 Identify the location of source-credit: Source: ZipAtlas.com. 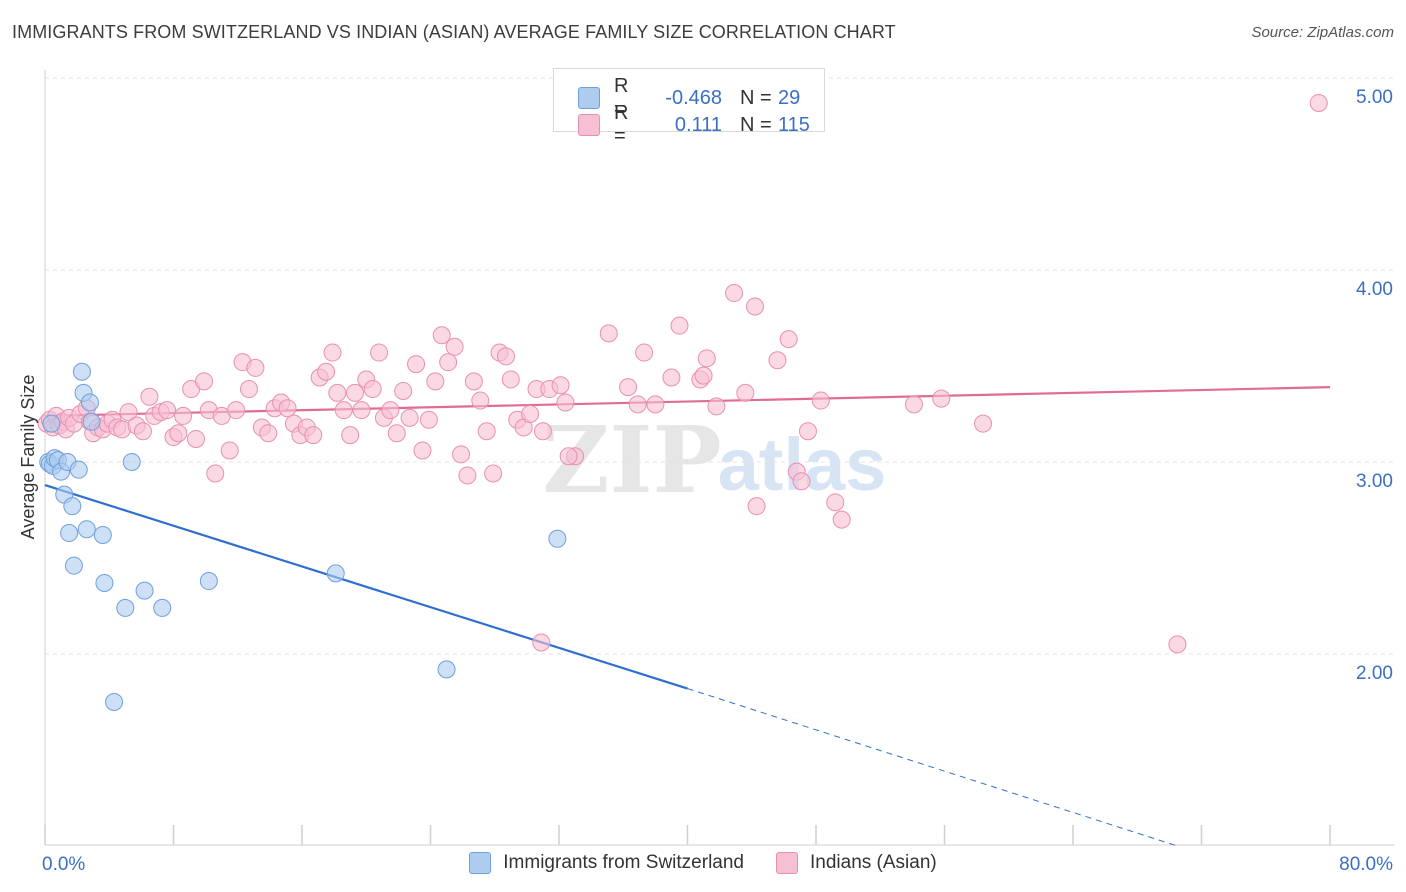
(1322, 32).